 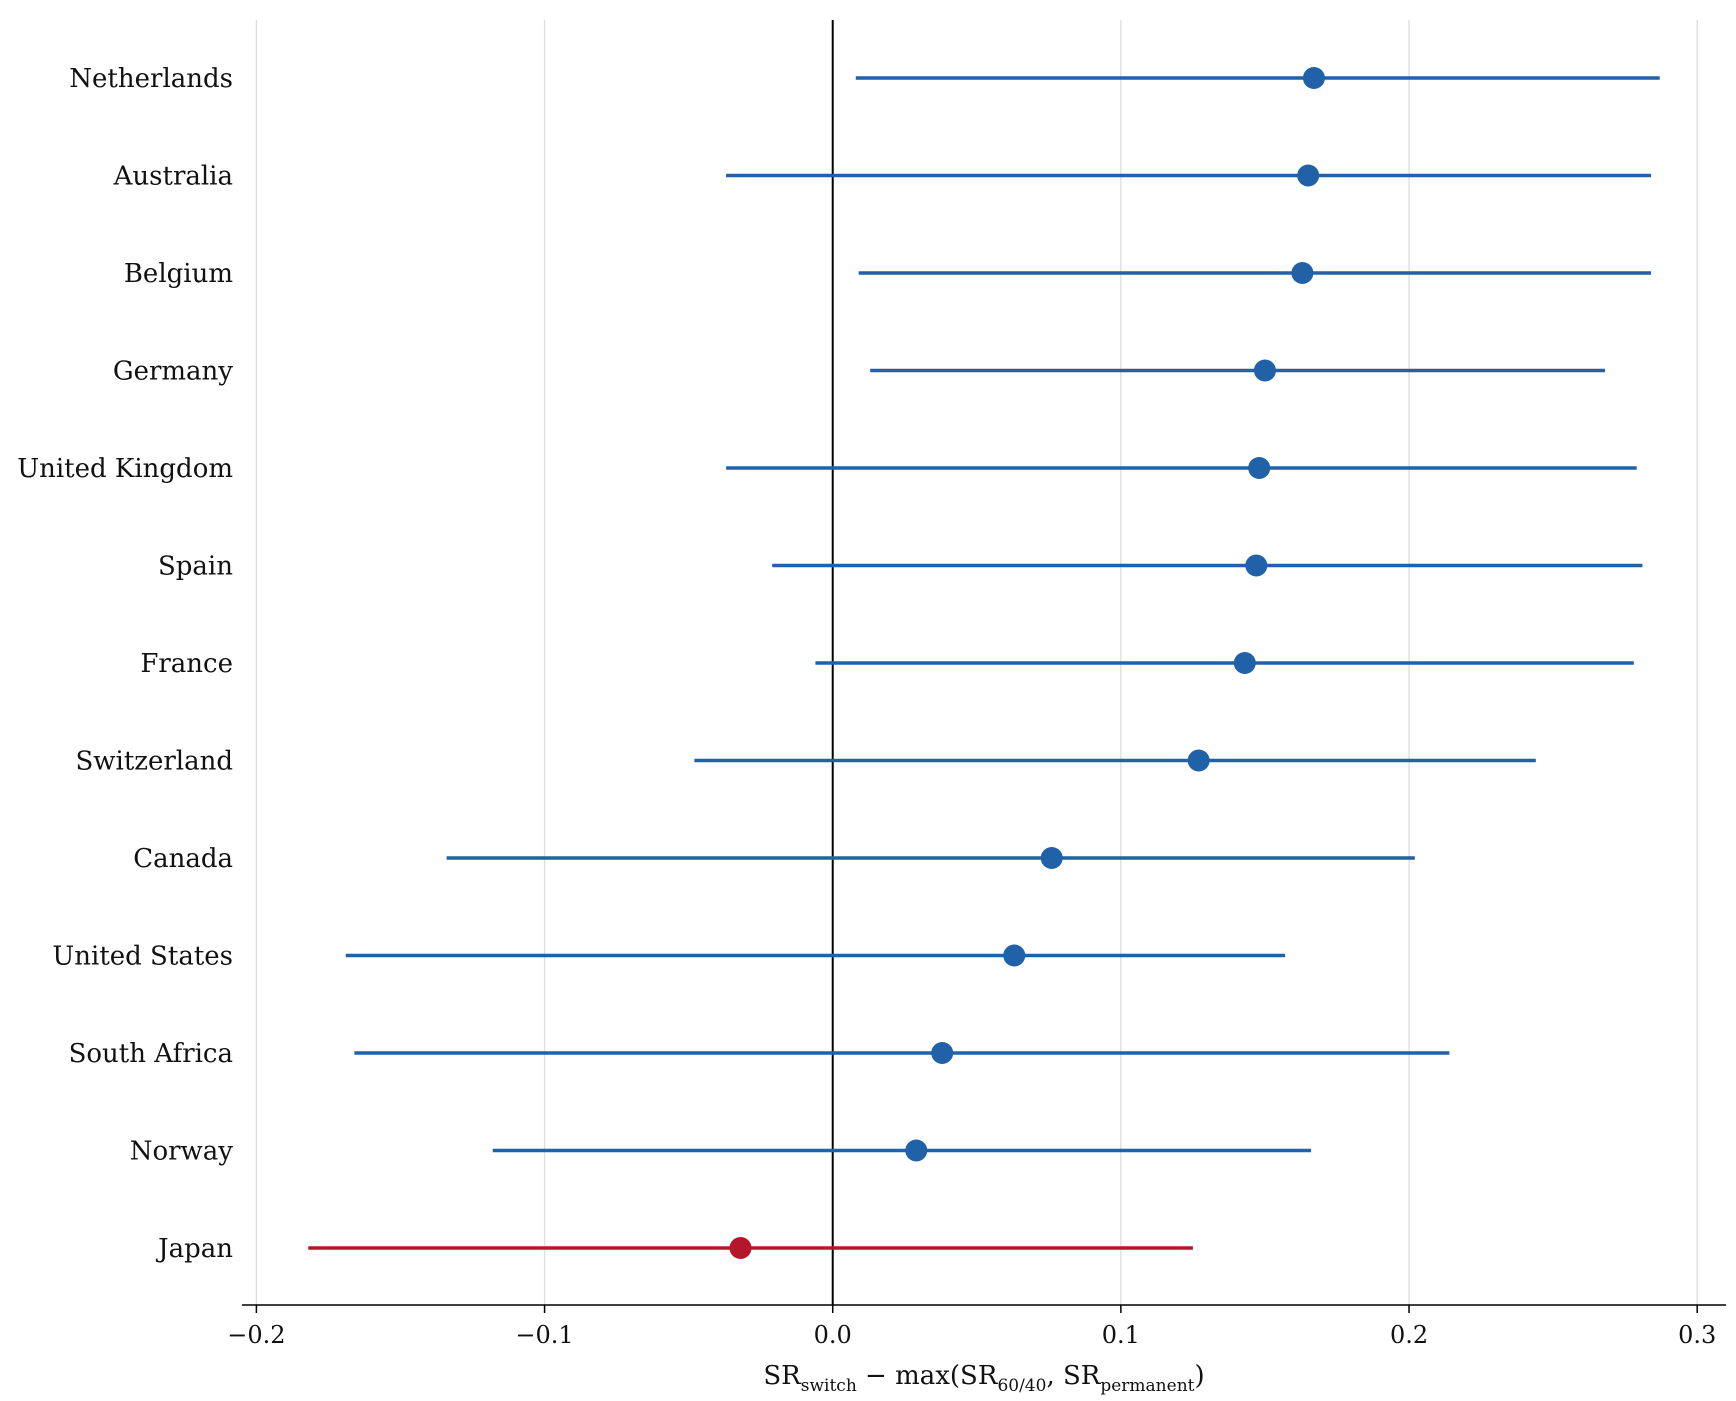 What do you see at coordinates (1697, 1335) in the screenshot?
I see `x-tick-label-5: 0.3` at bounding box center [1697, 1335].